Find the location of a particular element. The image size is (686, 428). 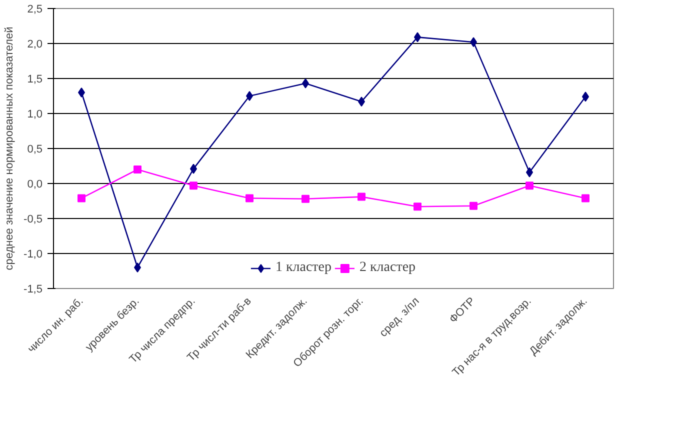

legend-label: 2 кластер is located at coordinates (388, 268).